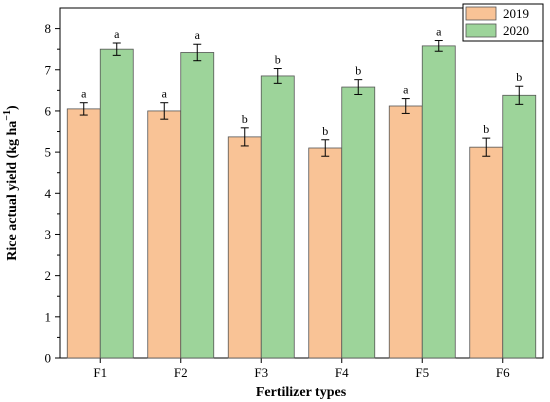  I want to click on y-tick-label: 1, so click(48, 316).